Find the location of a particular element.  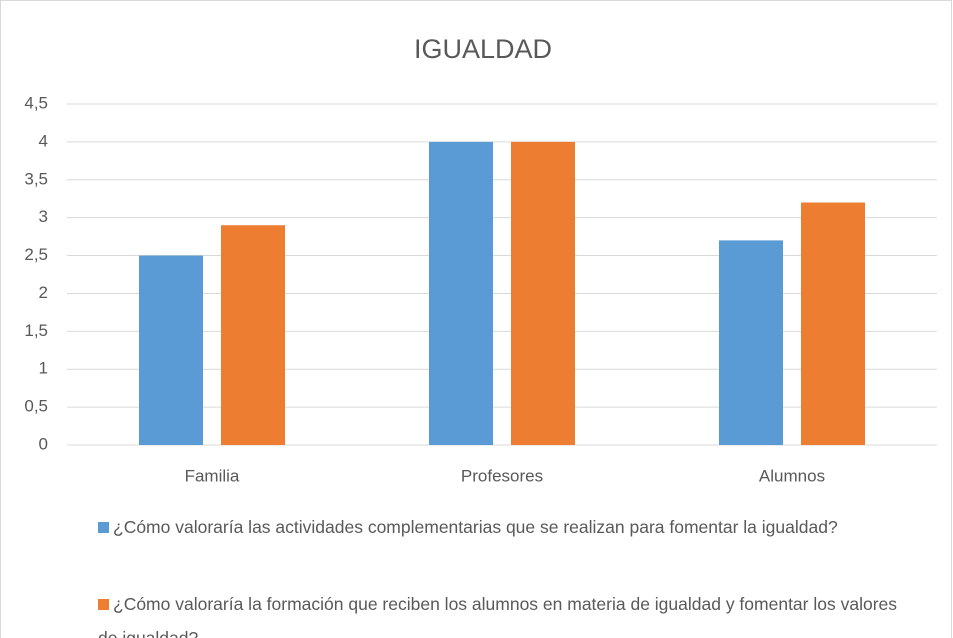

y-tick-label: 0 is located at coordinates (43, 443).